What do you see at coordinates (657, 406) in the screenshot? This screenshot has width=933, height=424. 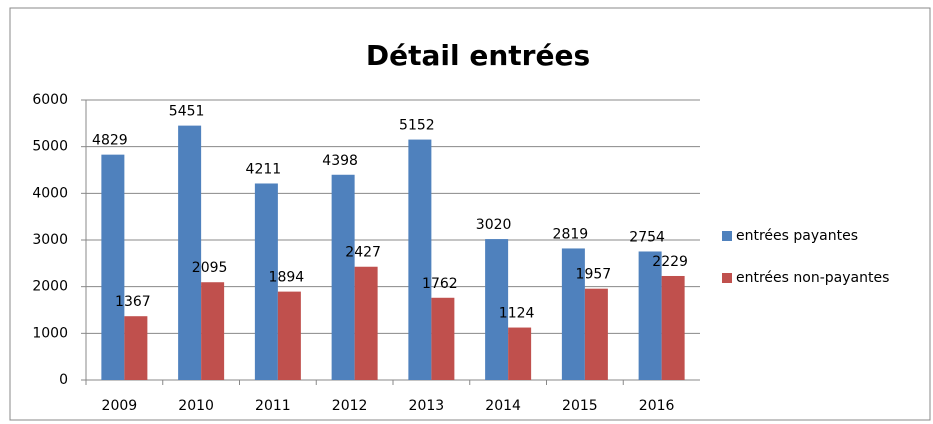 I see `x-tick-label: 2016` at bounding box center [657, 406].